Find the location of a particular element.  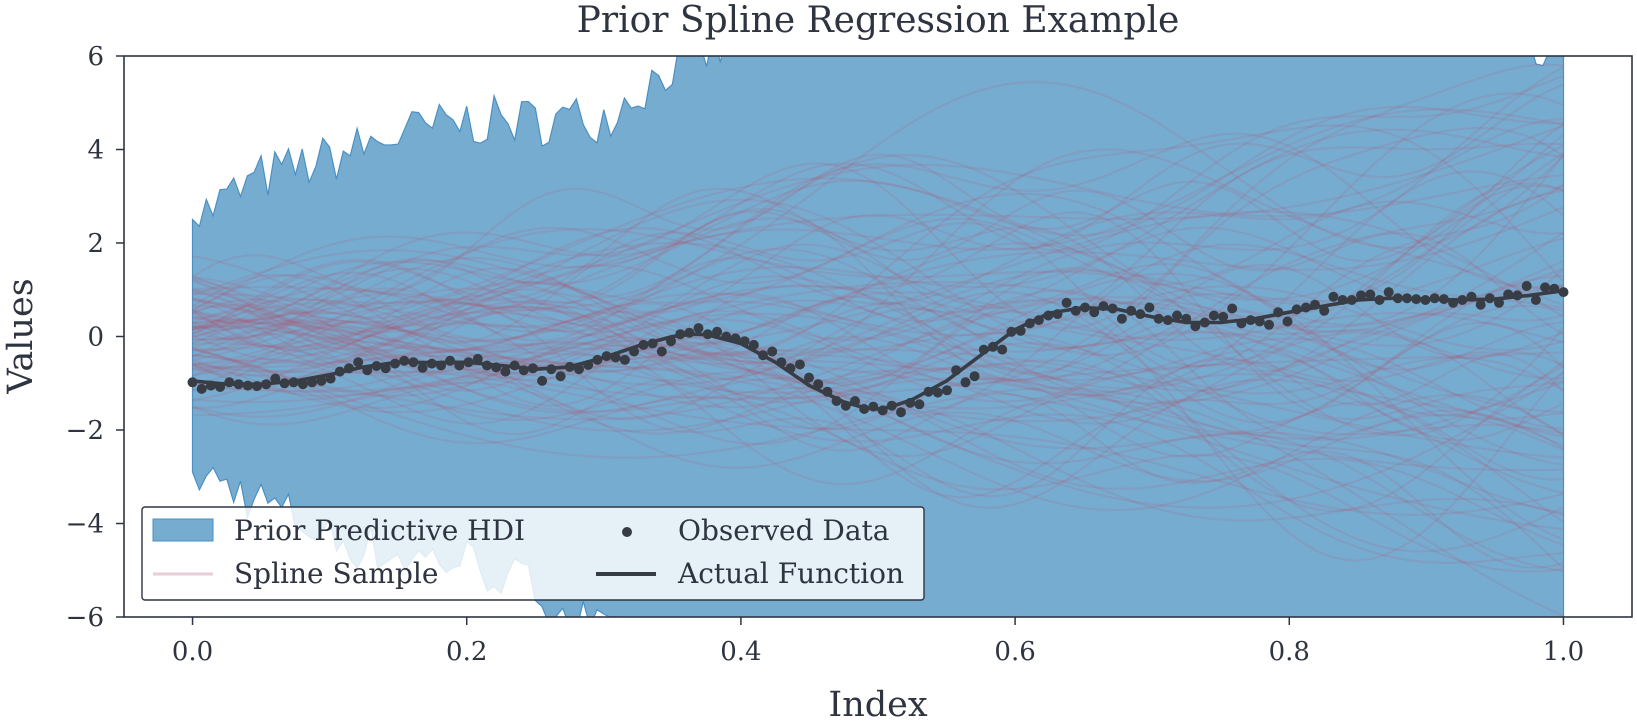

x-tick-label: 1.0 is located at coordinates (1563, 652).